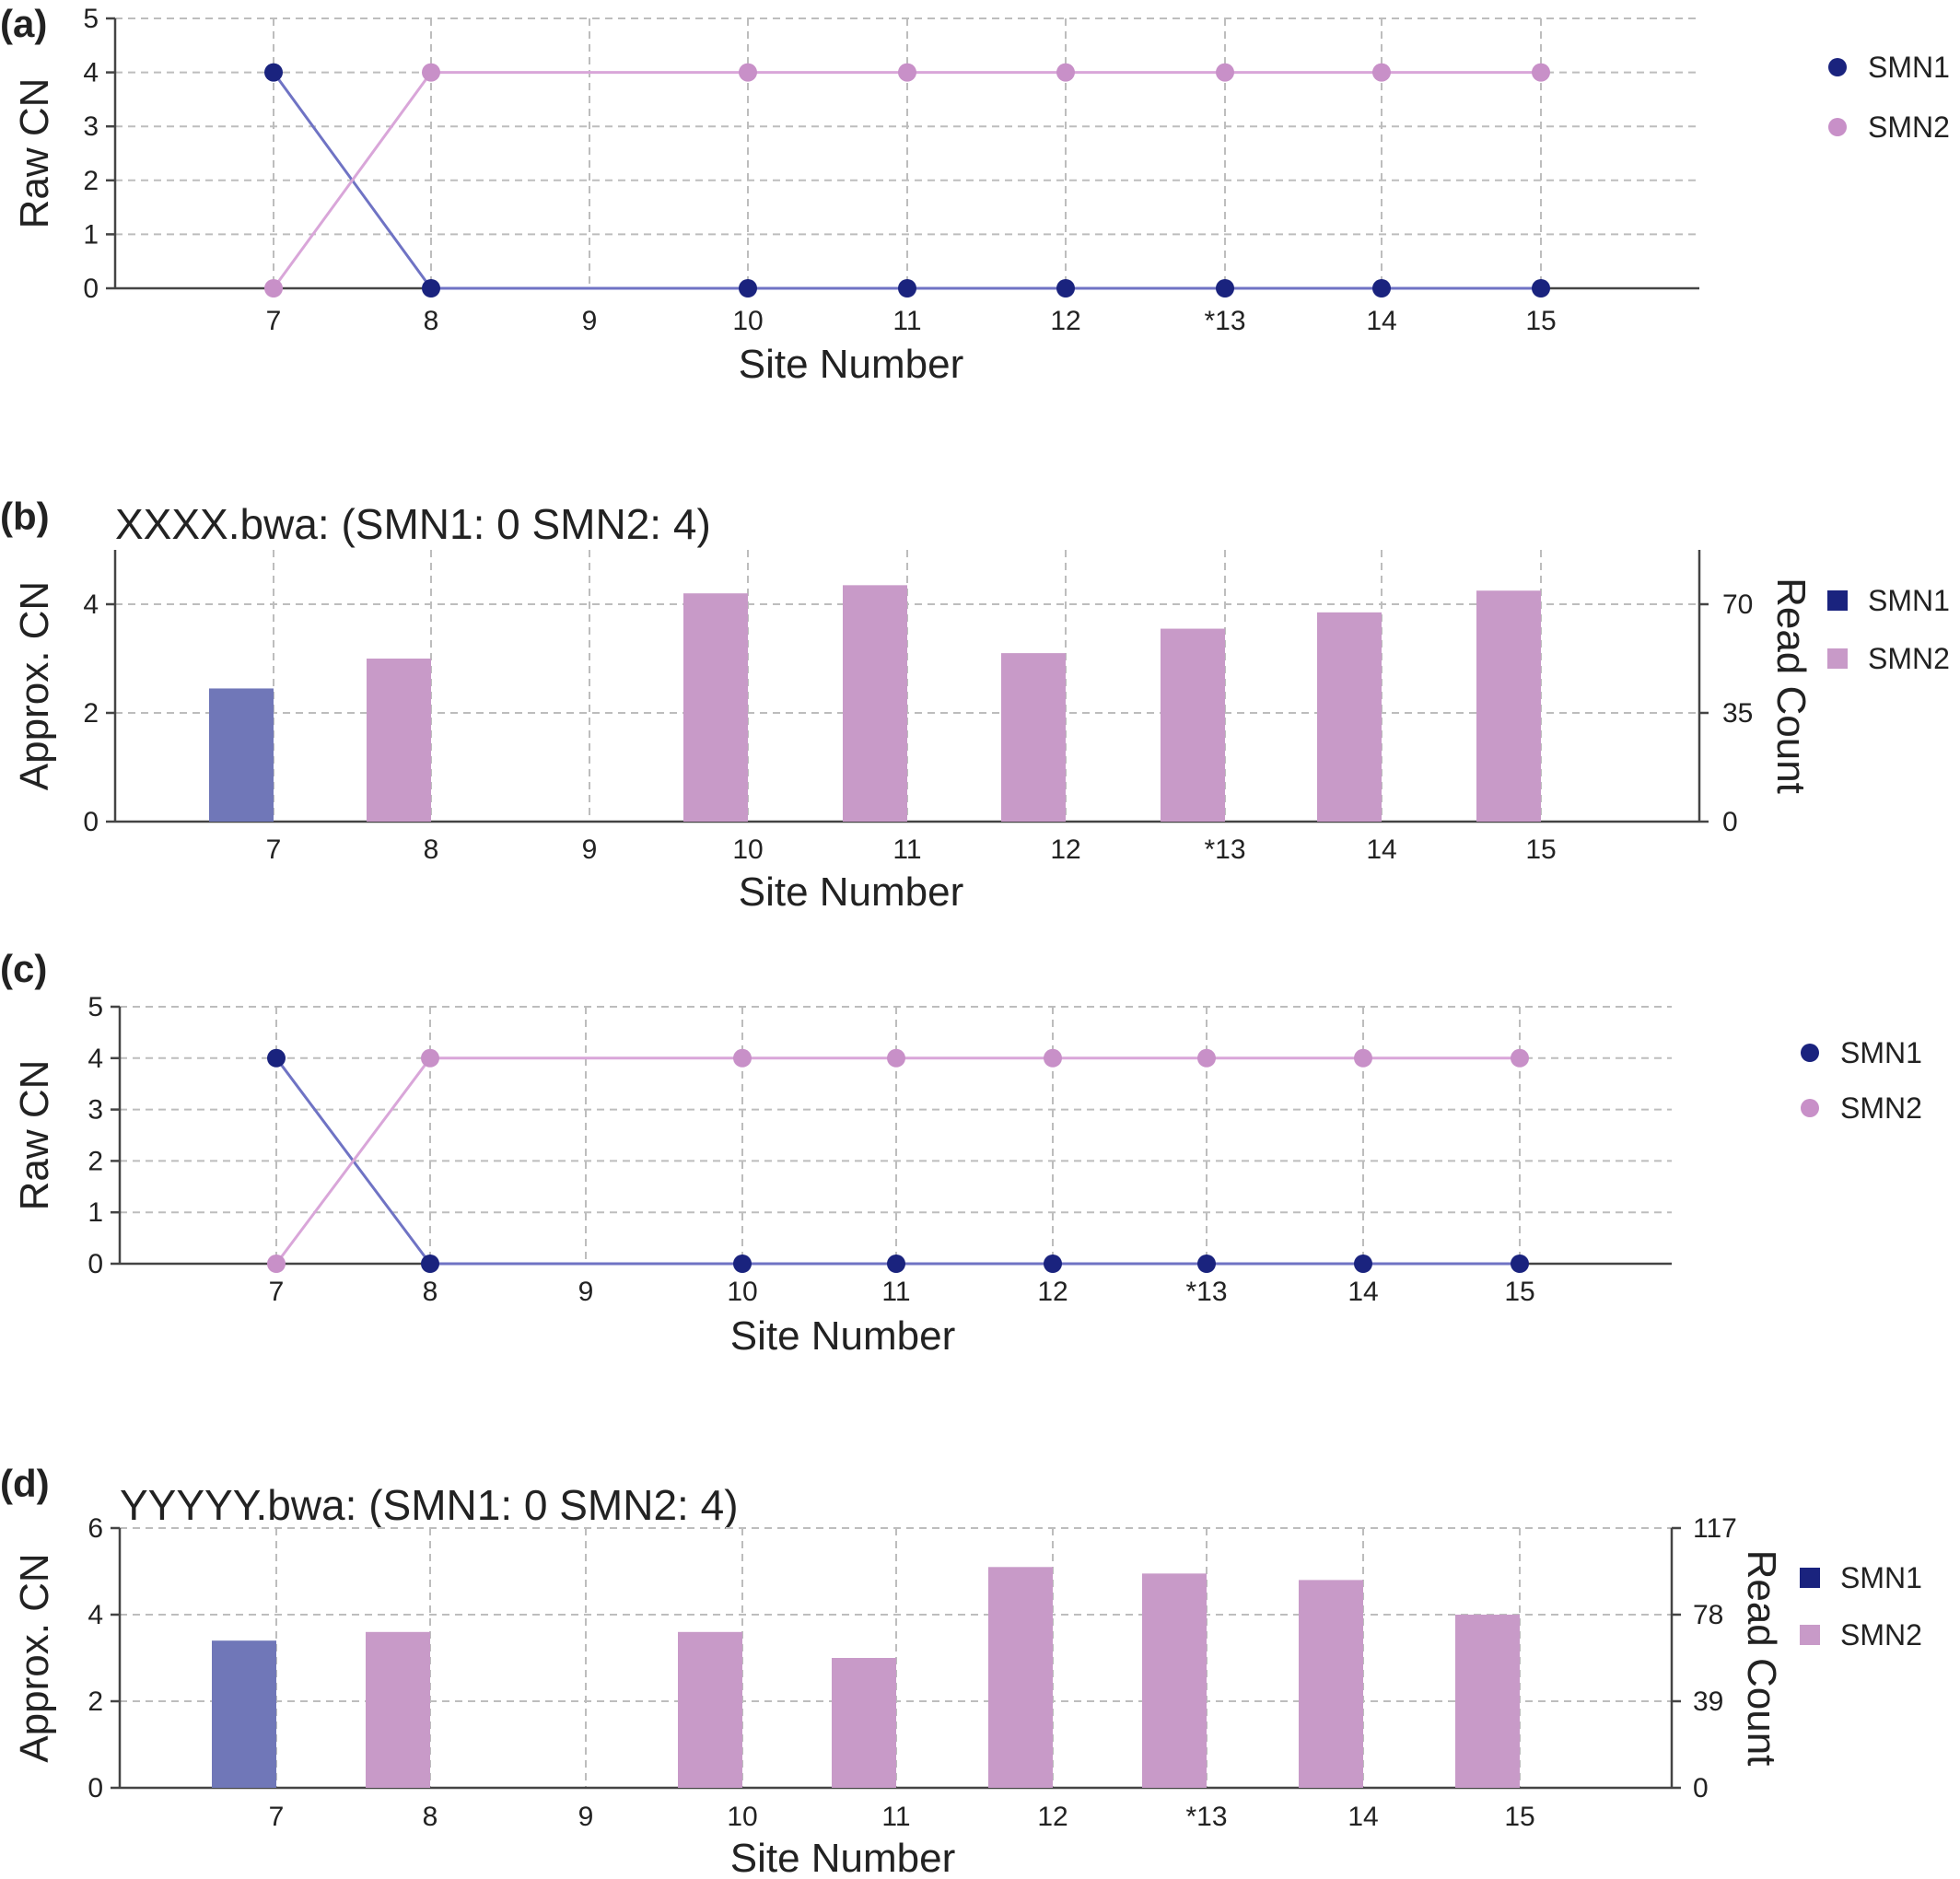  Describe the element at coordinates (95, 1528) in the screenshot. I see `y-tick-label: 6` at that location.